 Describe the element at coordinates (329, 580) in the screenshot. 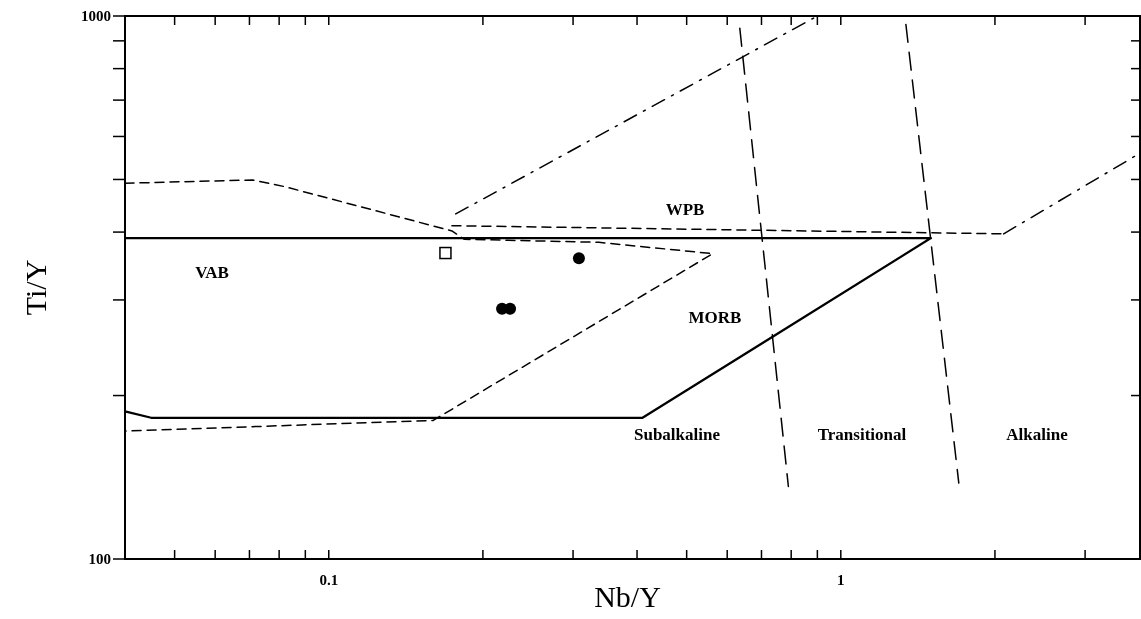

I see `x-tick-label: 0.1` at that location.